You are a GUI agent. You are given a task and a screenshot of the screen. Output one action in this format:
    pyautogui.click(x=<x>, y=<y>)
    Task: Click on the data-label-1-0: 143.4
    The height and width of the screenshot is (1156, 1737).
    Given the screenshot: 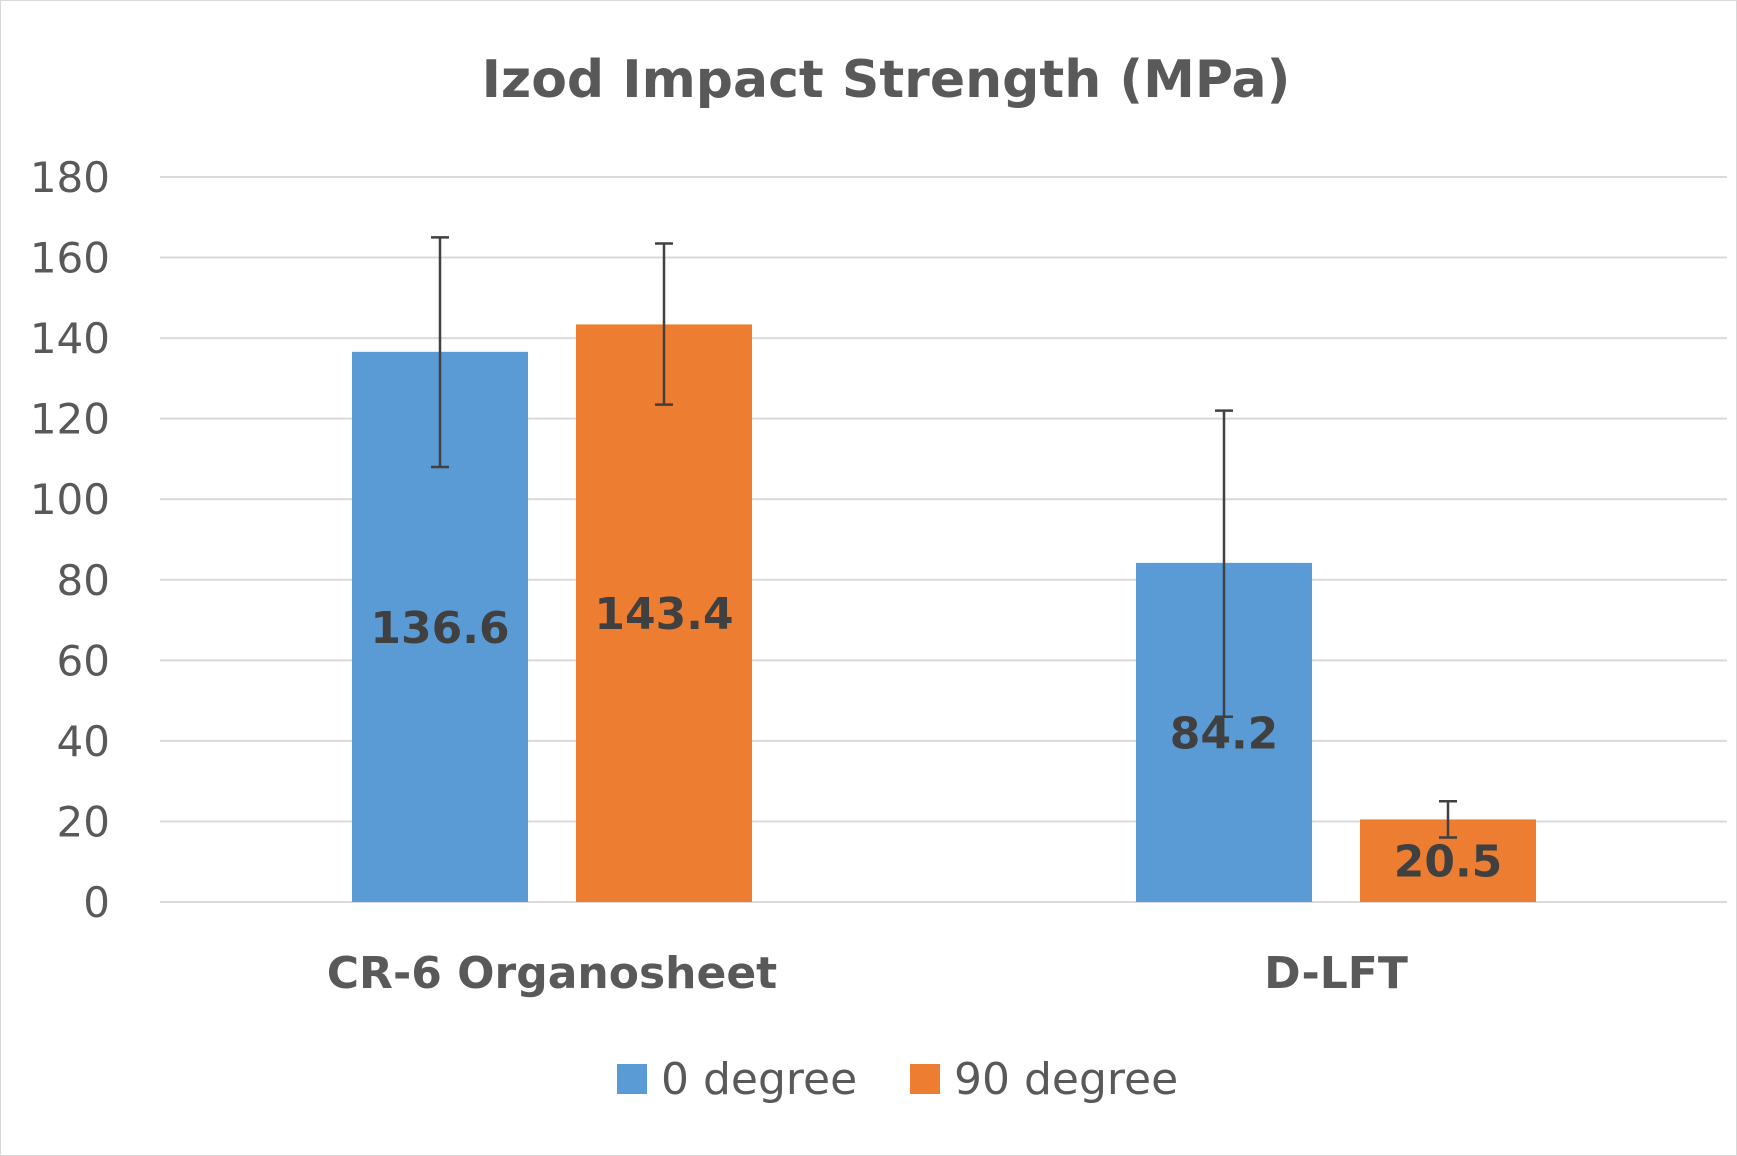 What is the action you would take?
    pyautogui.click(x=663, y=614)
    